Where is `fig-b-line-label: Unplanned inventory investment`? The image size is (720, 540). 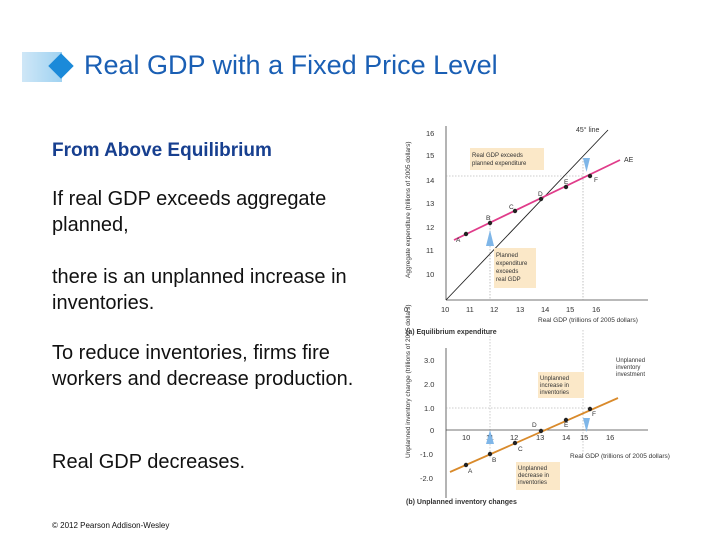
fig-b-line-label: Unplanned inventory investment is located at coordinates (631, 368).